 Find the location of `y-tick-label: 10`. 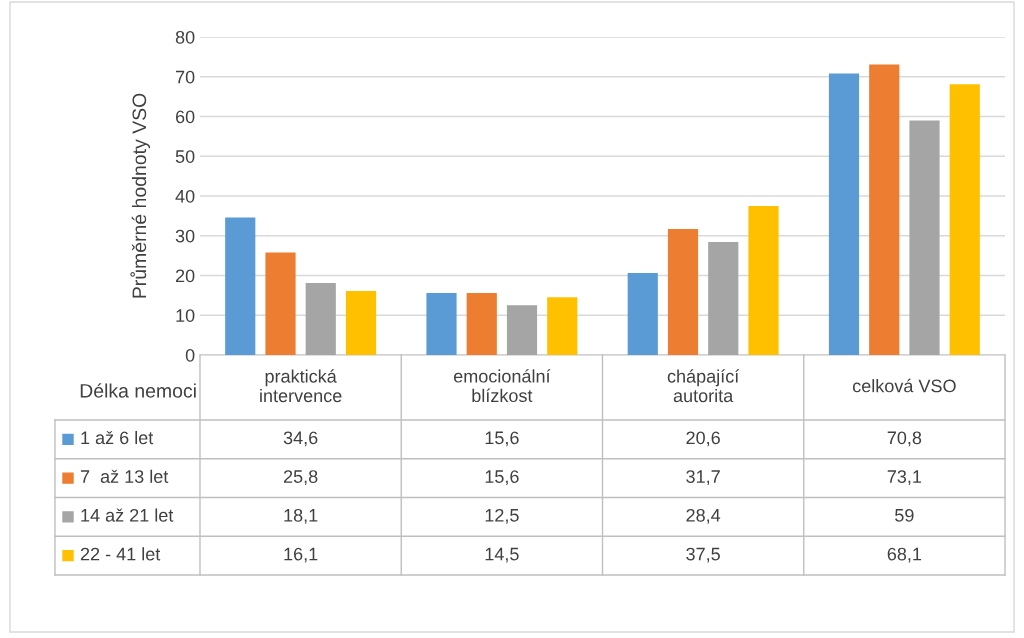

y-tick-label: 10 is located at coordinates (185, 315).